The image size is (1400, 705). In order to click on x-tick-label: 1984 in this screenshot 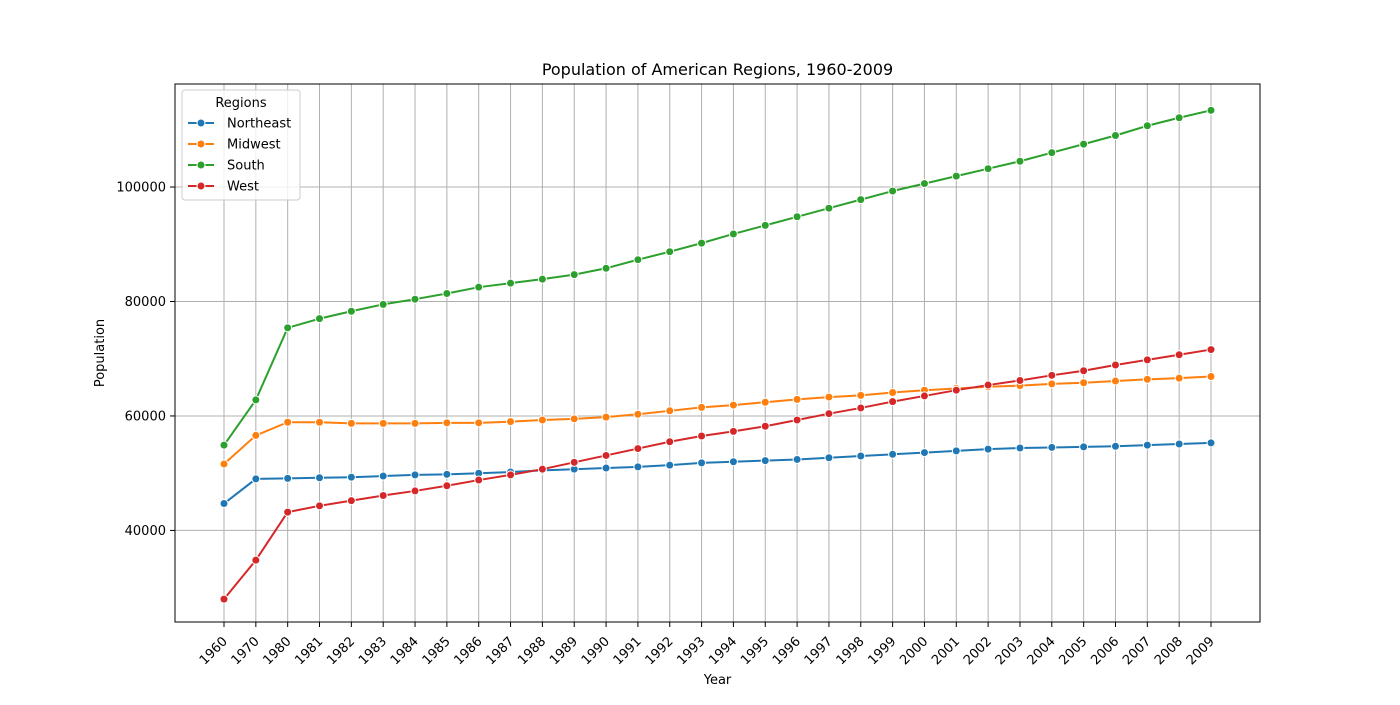, I will do `click(405, 651)`.